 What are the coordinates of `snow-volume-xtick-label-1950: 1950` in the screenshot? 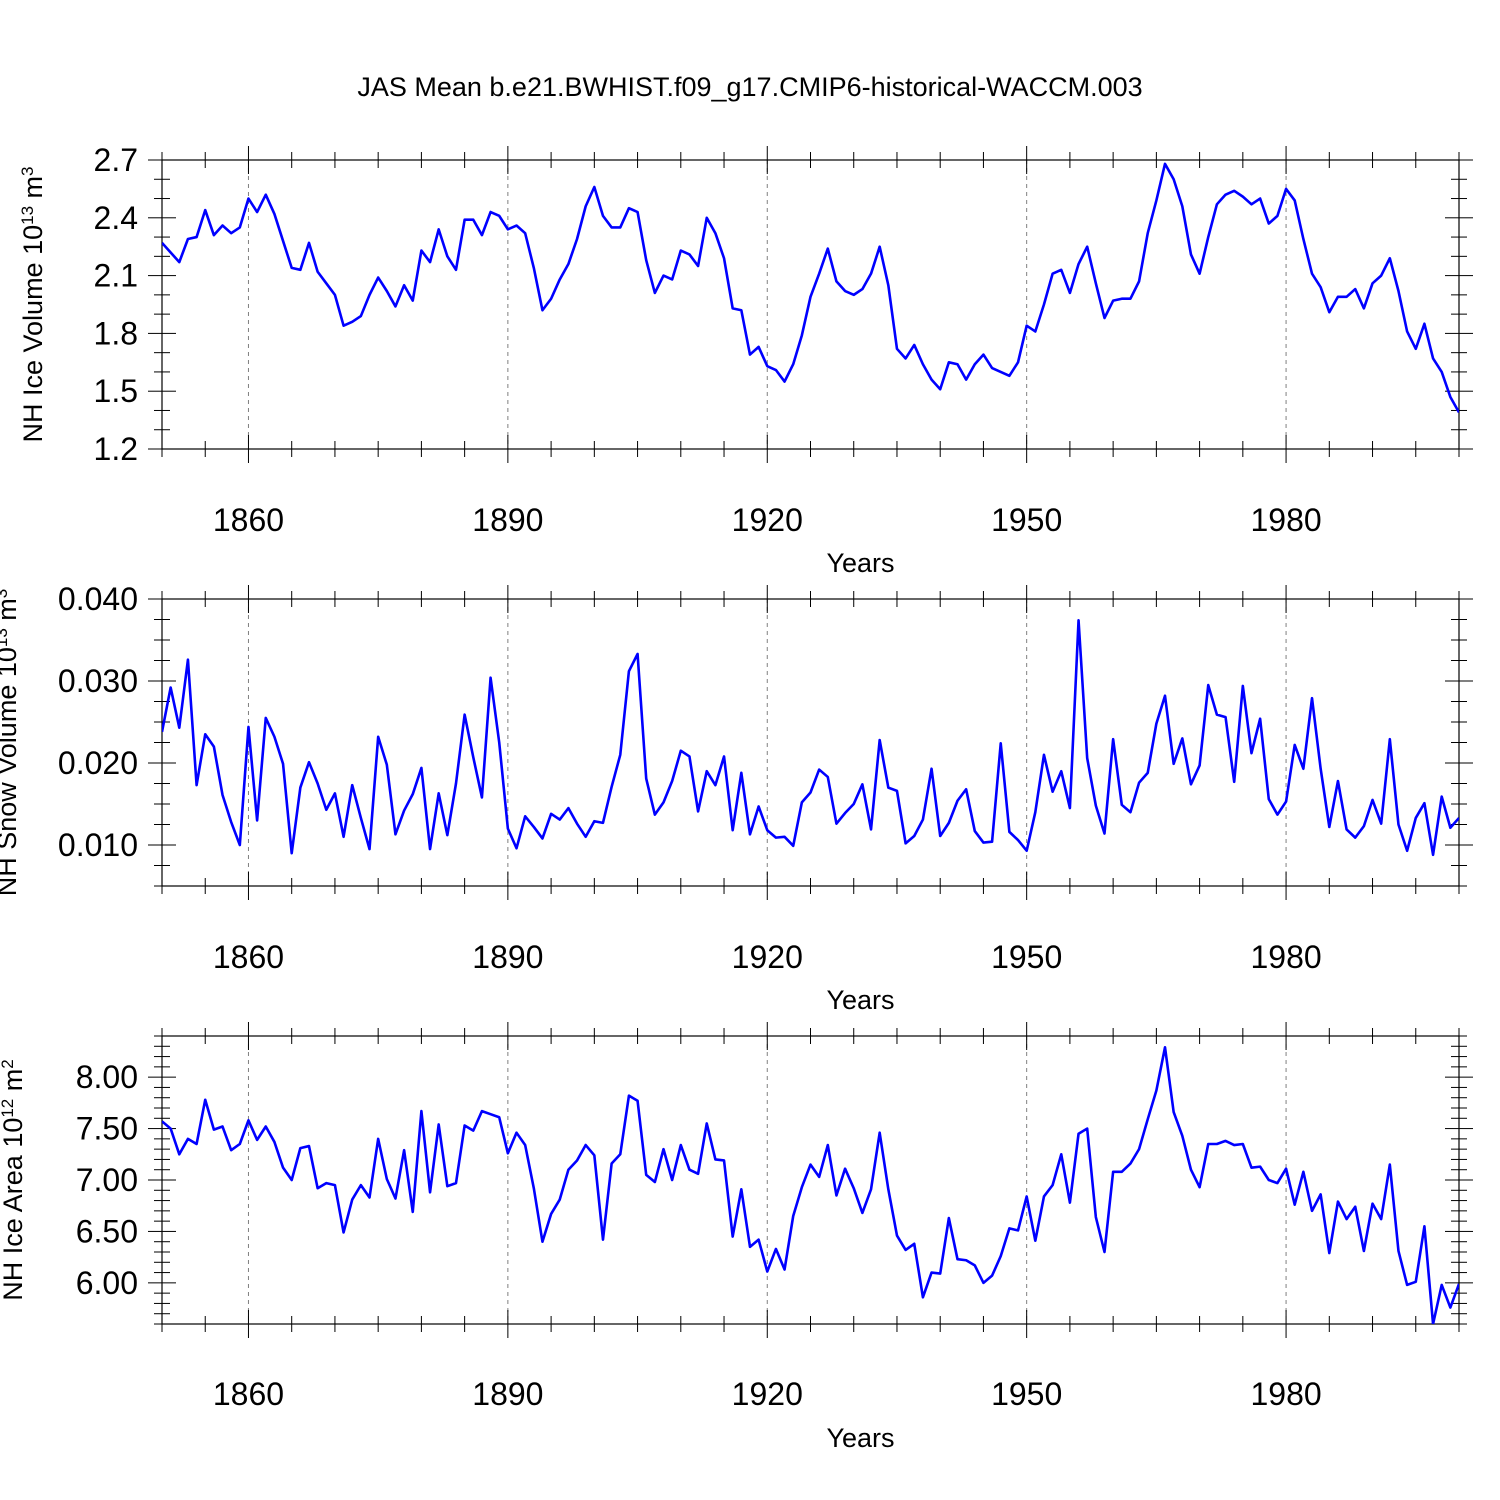 It's located at (1026, 957).